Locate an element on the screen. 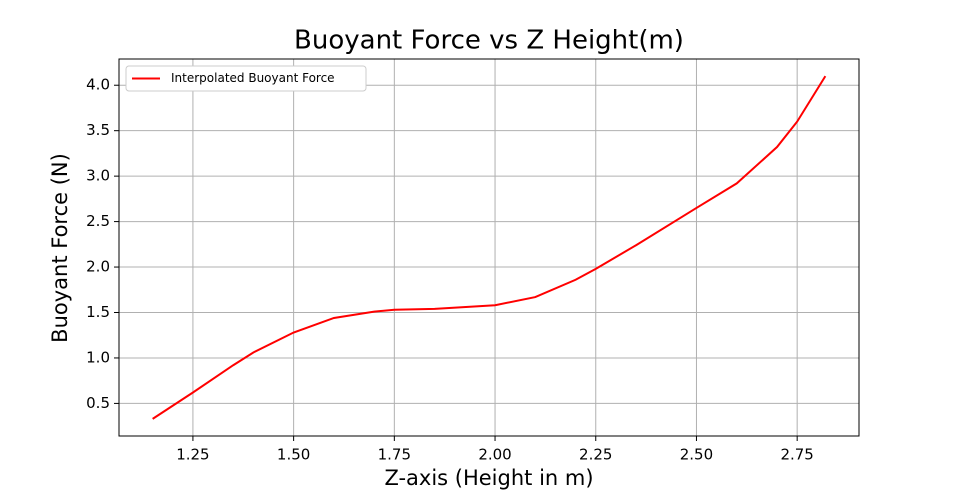 This screenshot has height=490, width=953. y-tick-label: 1.5 is located at coordinates (98, 312).